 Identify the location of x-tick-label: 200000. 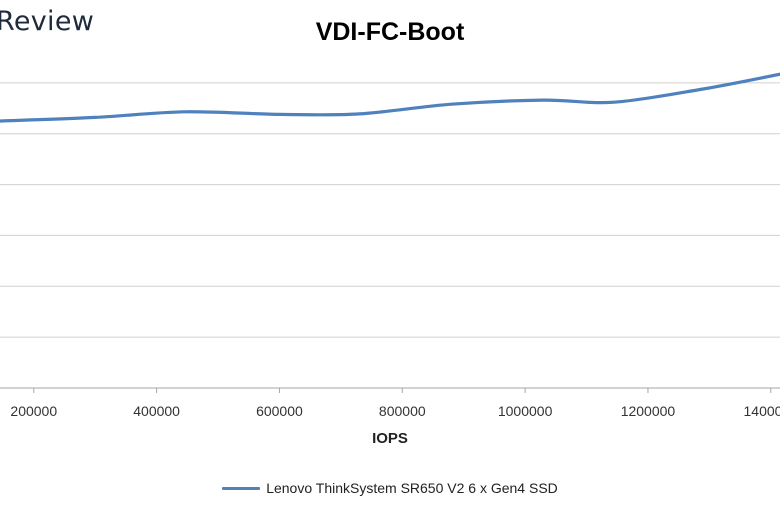
(33, 411).